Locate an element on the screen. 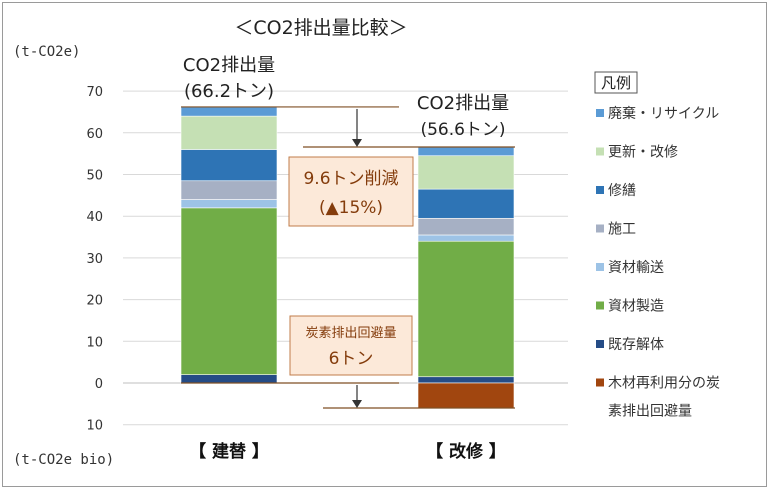  avoid-box-bg is located at coordinates (351, 345).